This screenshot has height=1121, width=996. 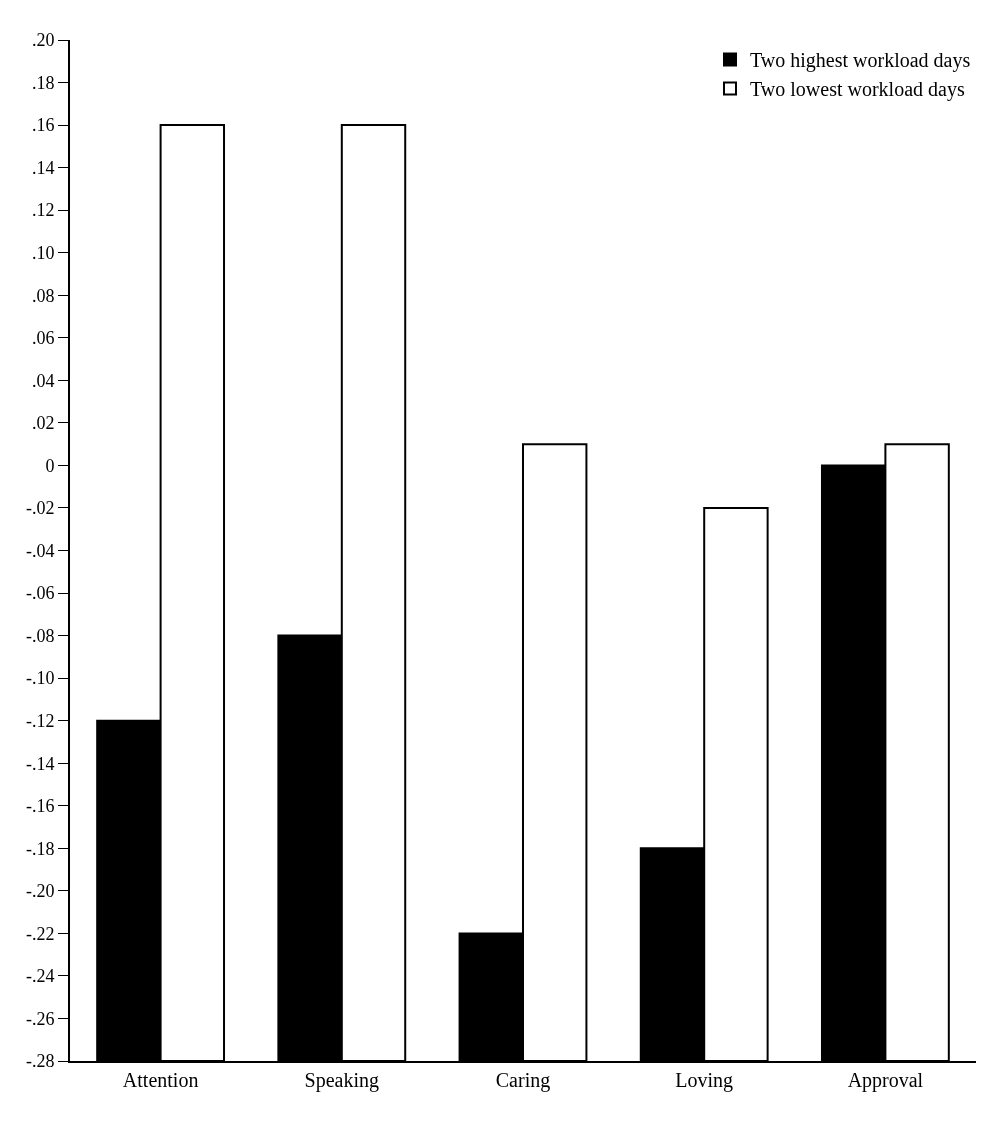 I want to click on y-tick-label: .18, so click(x=43, y=82).